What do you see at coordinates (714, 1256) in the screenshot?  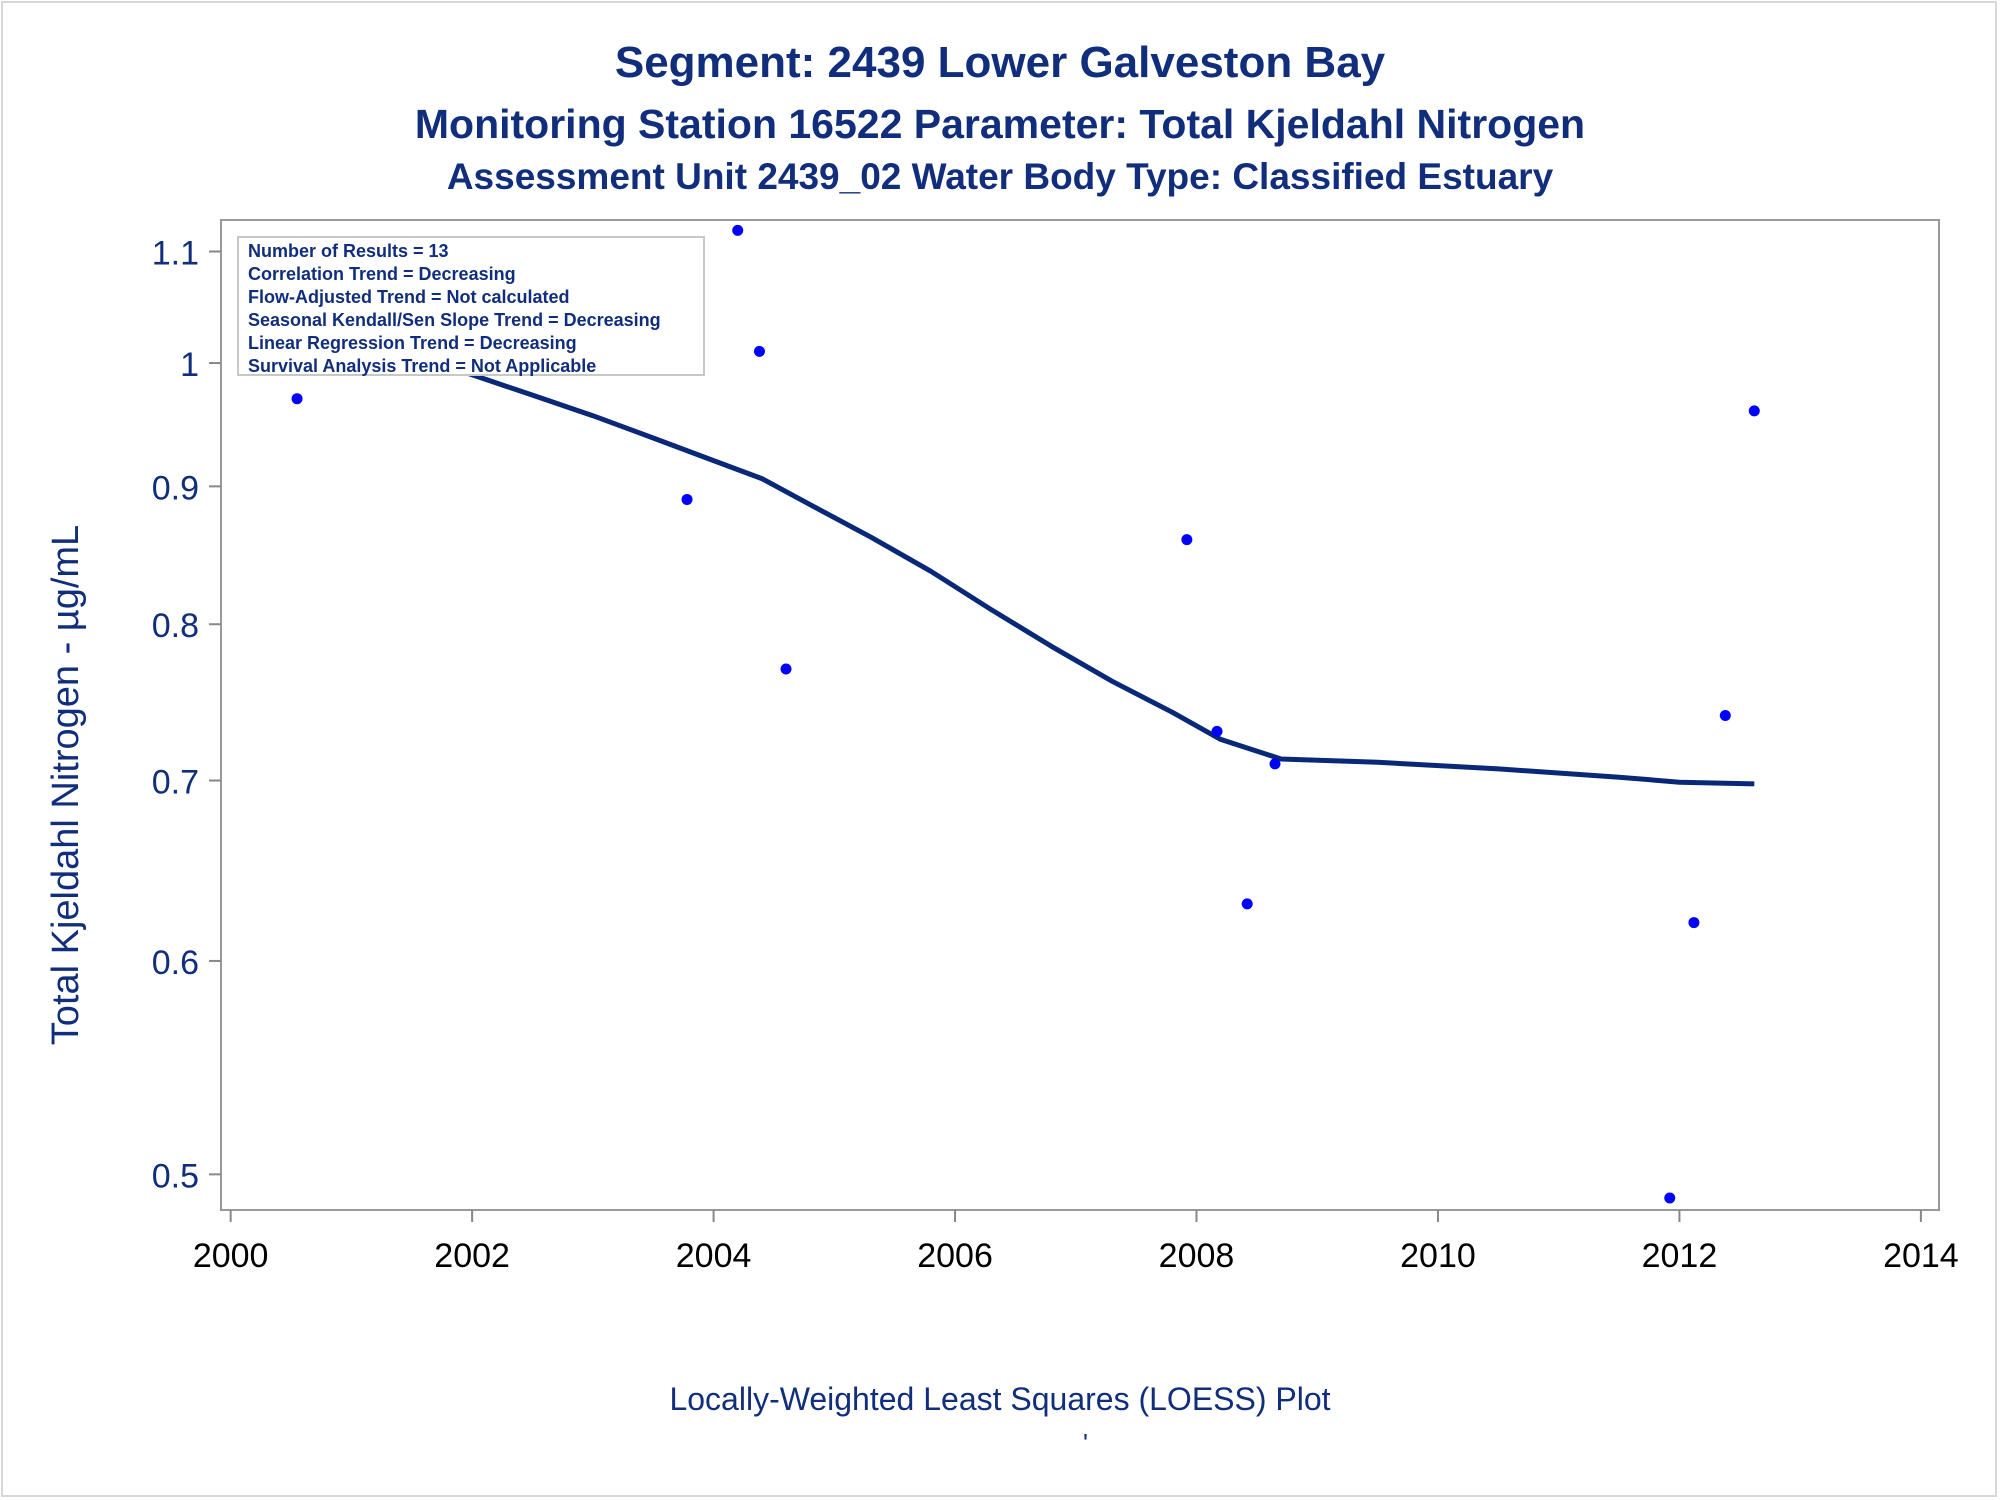 I see `x-tick-label: 2004` at bounding box center [714, 1256].